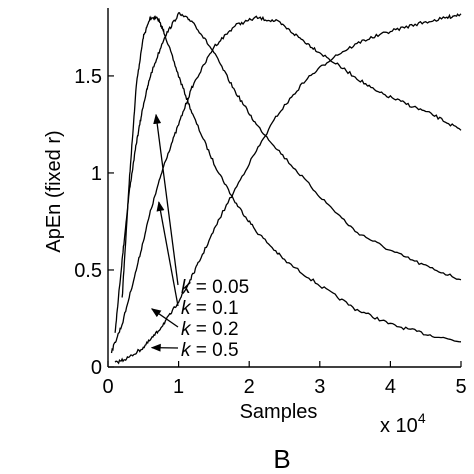  What do you see at coordinates (88, 271) in the screenshot?
I see `y-tick-label: 0.5` at bounding box center [88, 271].